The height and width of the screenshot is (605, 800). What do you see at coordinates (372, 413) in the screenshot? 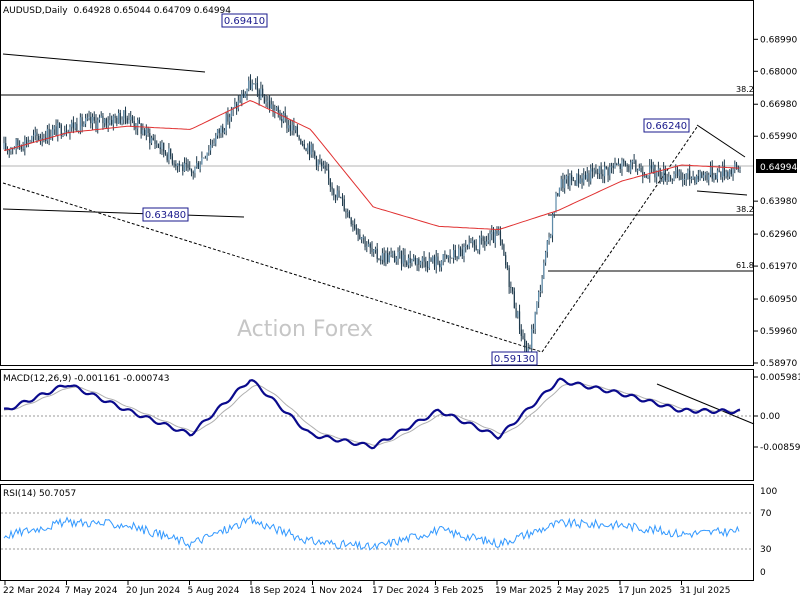
I see `macd-main-line` at bounding box center [372, 413].